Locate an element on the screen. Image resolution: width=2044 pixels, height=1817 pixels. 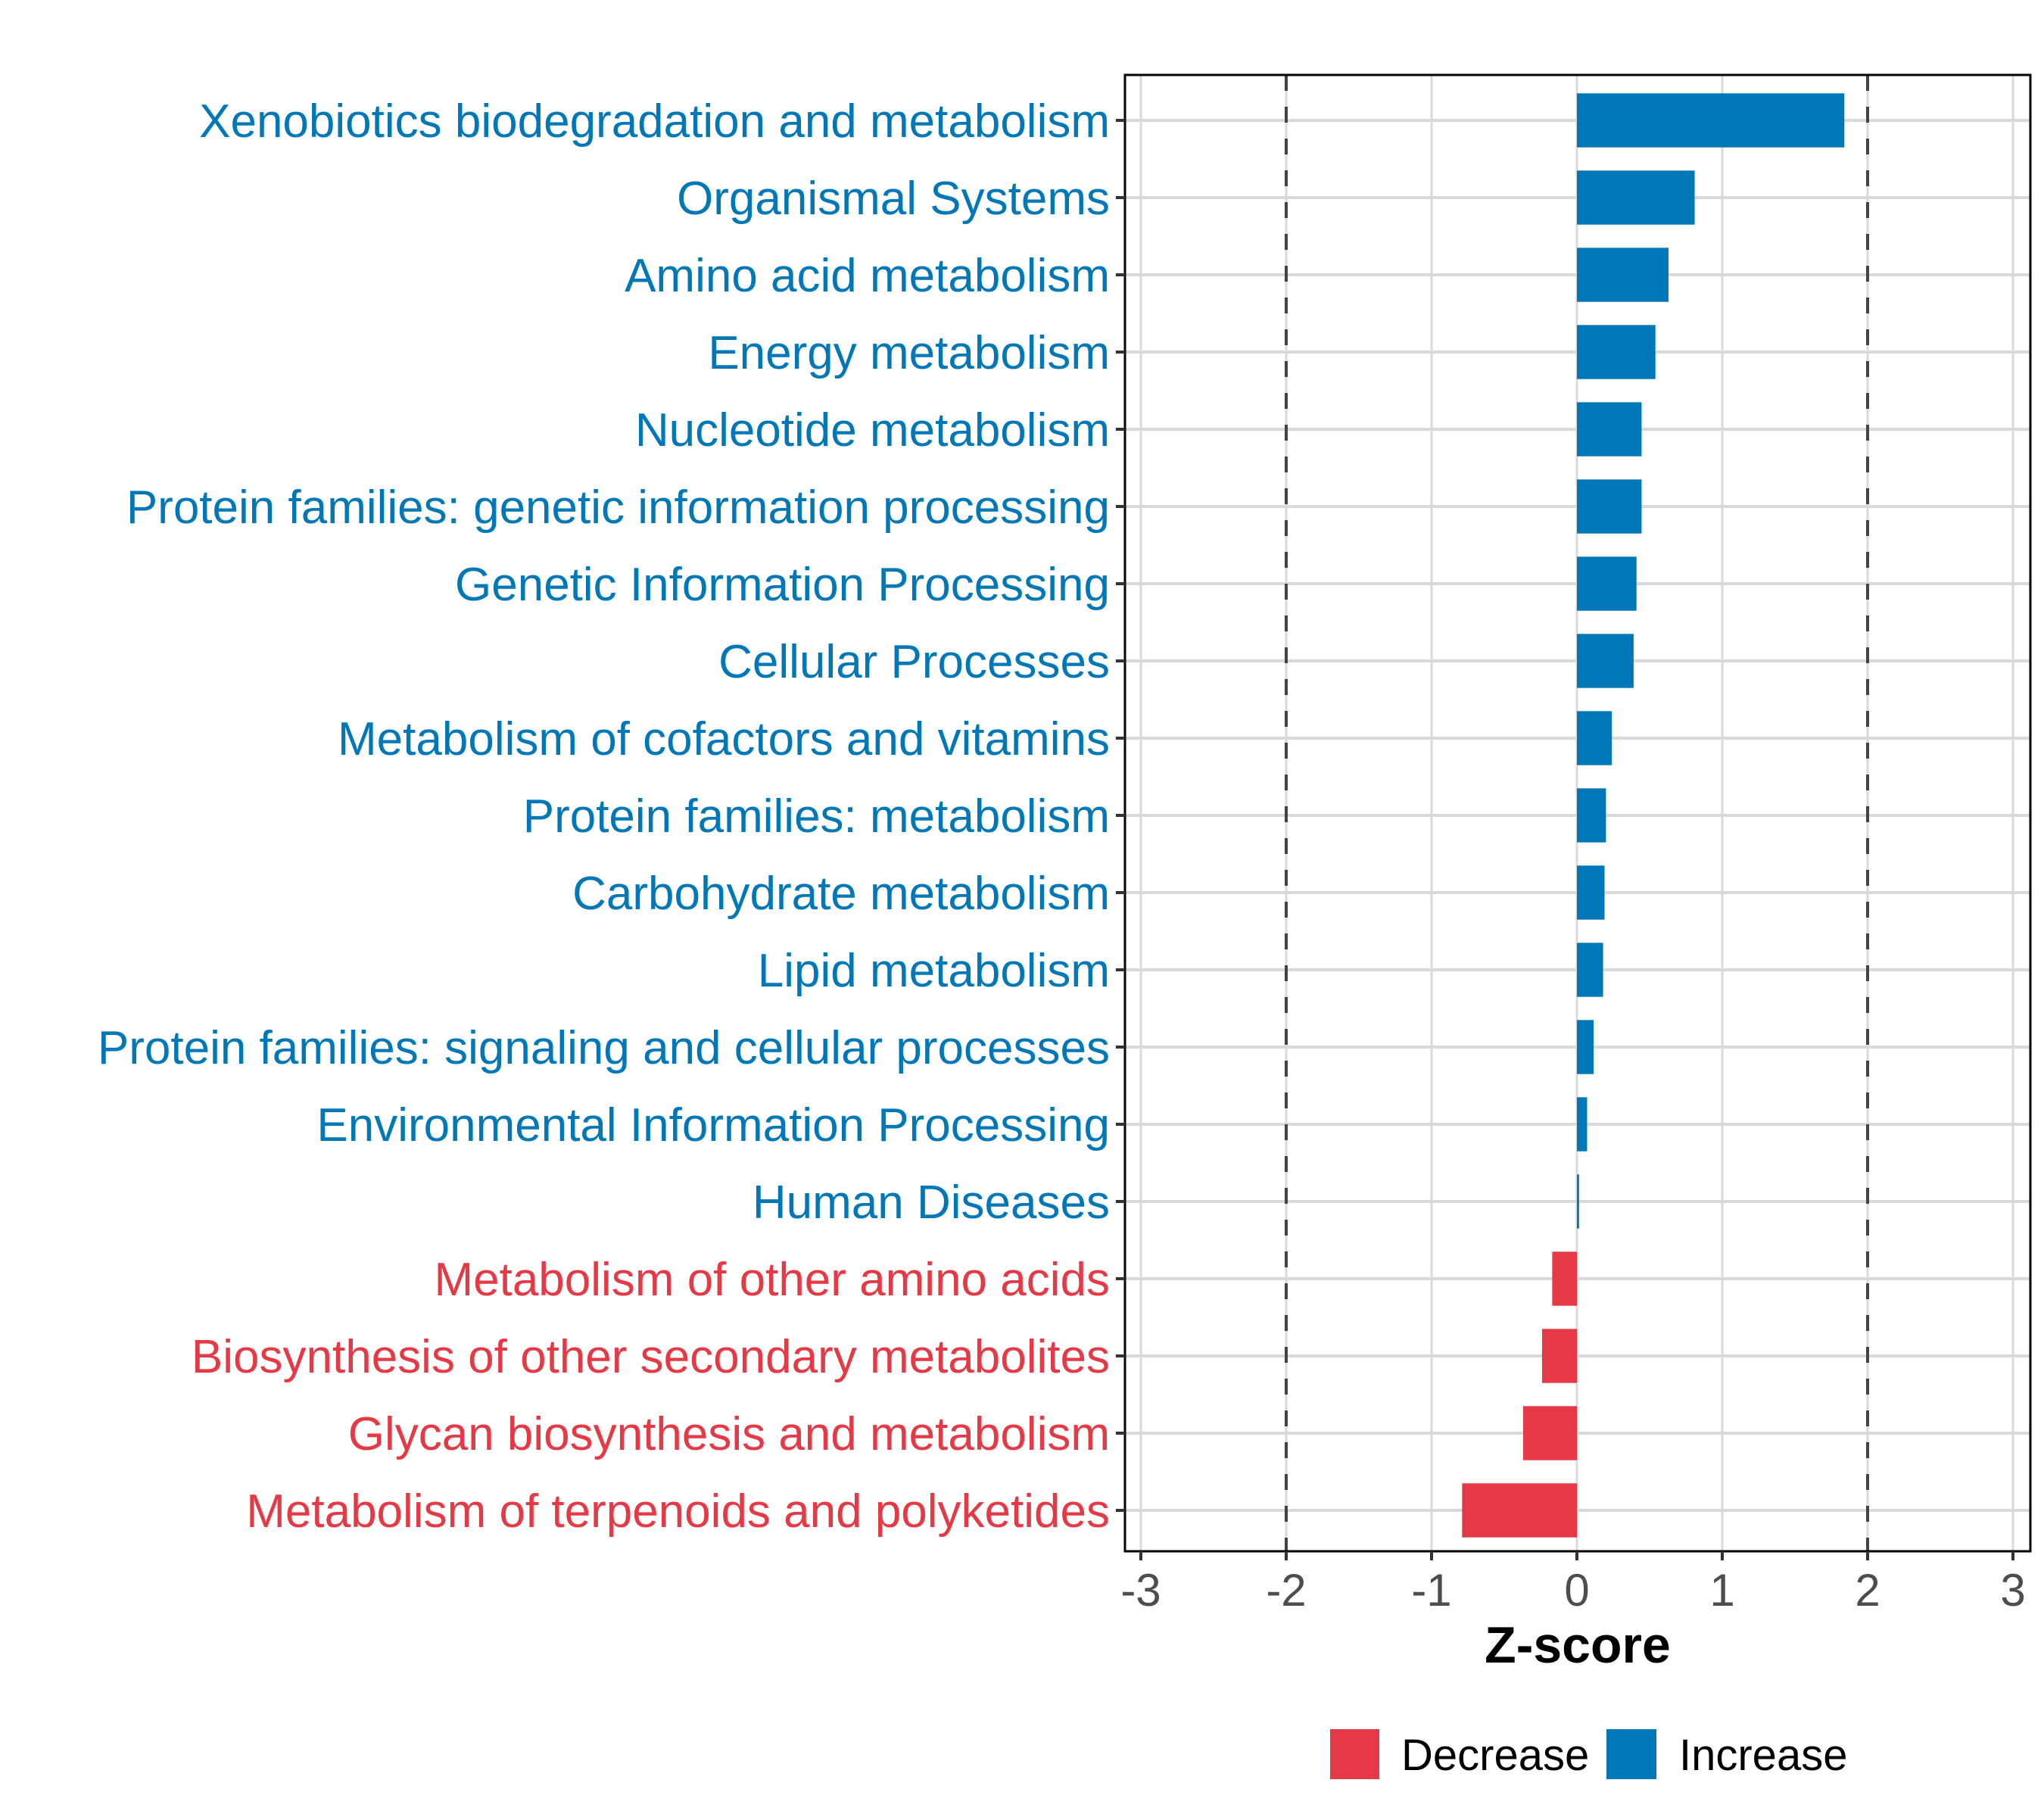
y-tick-label: Glycan biosynthesis and metabolism is located at coordinates (729, 1434).